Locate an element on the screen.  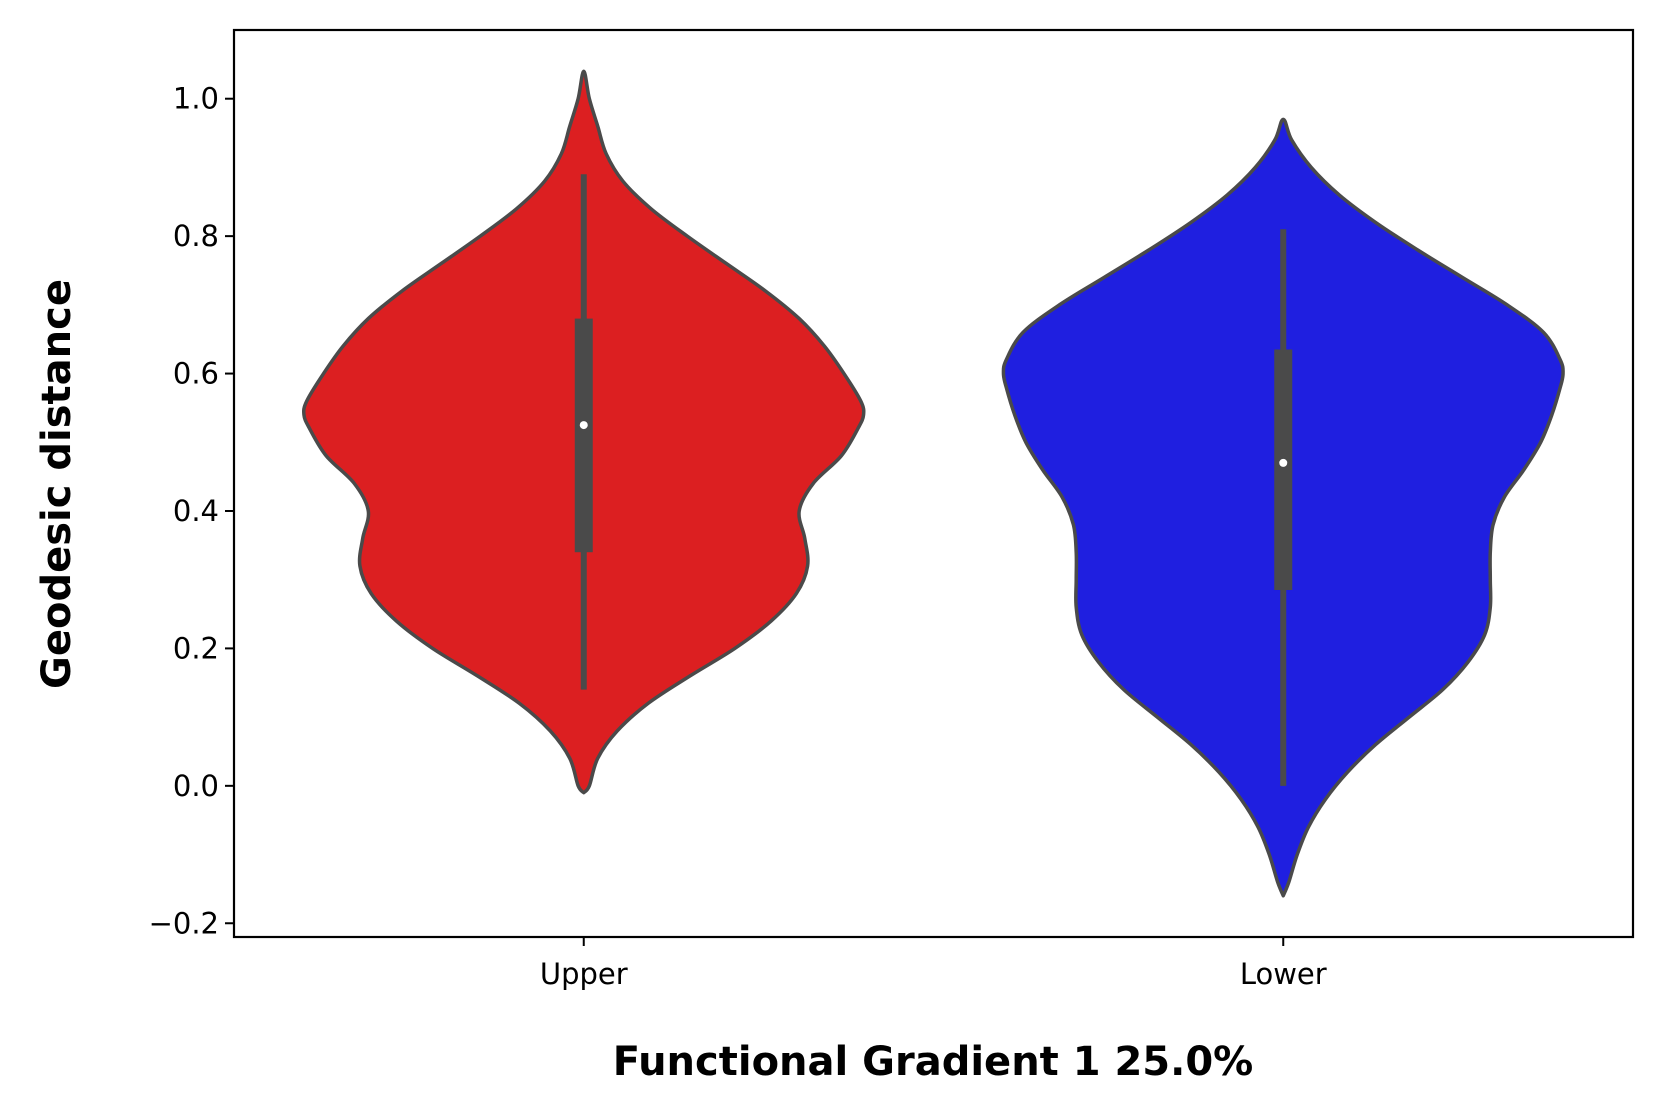
y-tick-label: 0.8 is located at coordinates (196, 236).